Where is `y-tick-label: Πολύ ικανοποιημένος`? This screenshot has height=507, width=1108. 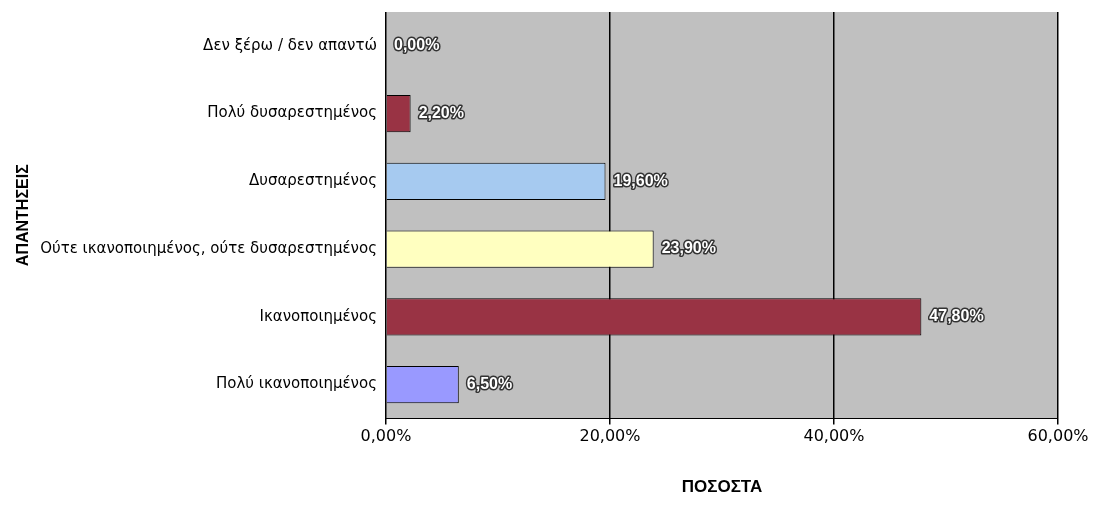 y-tick-label: Πολύ ικανοποιημένος is located at coordinates (296, 383).